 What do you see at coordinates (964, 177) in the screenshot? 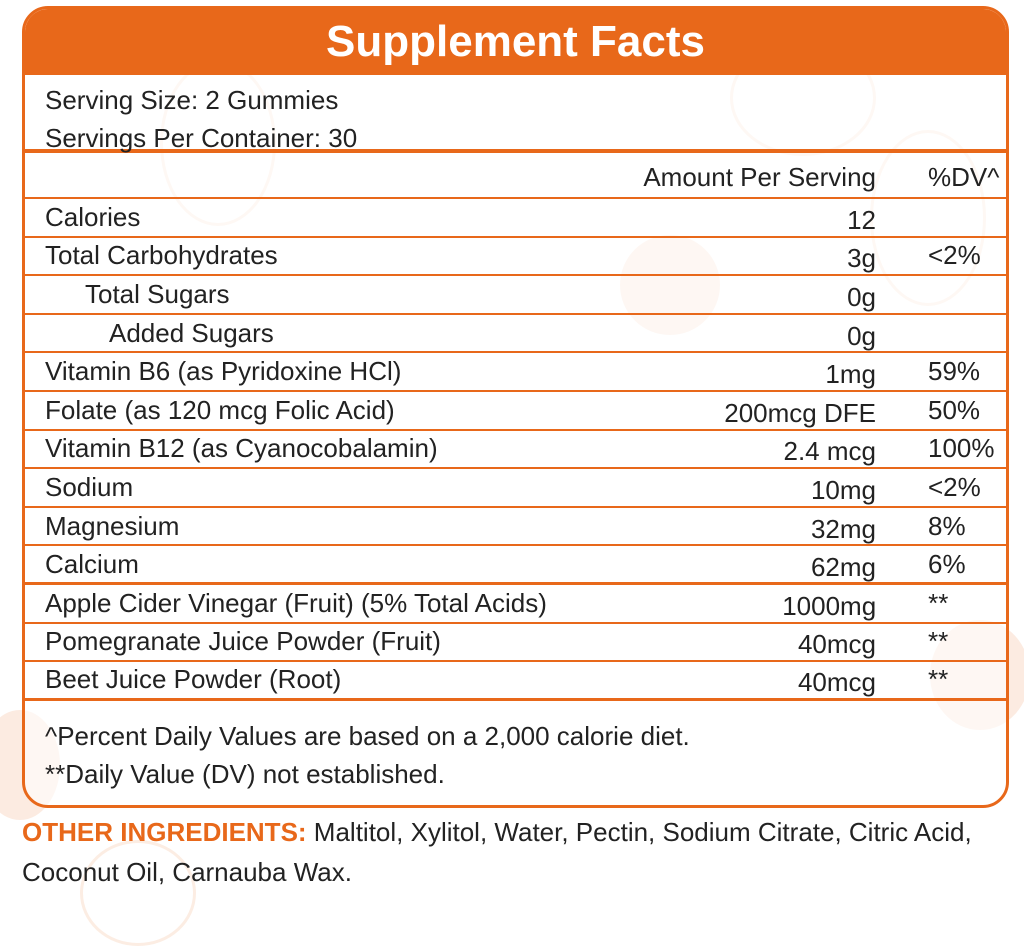
I see `dv-header: %DV^` at bounding box center [964, 177].